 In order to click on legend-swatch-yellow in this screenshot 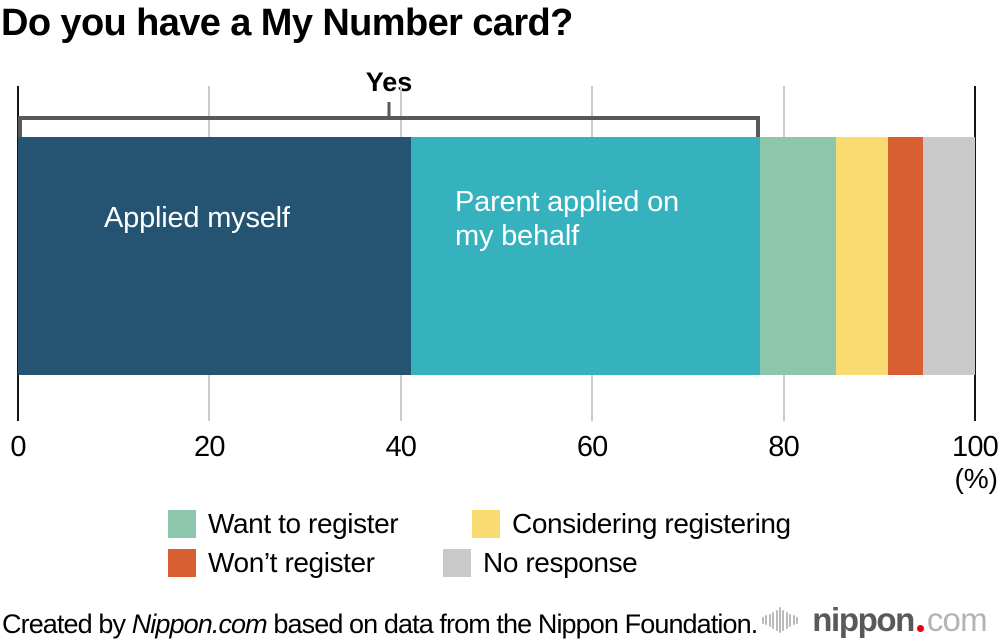, I will do `click(486, 524)`.